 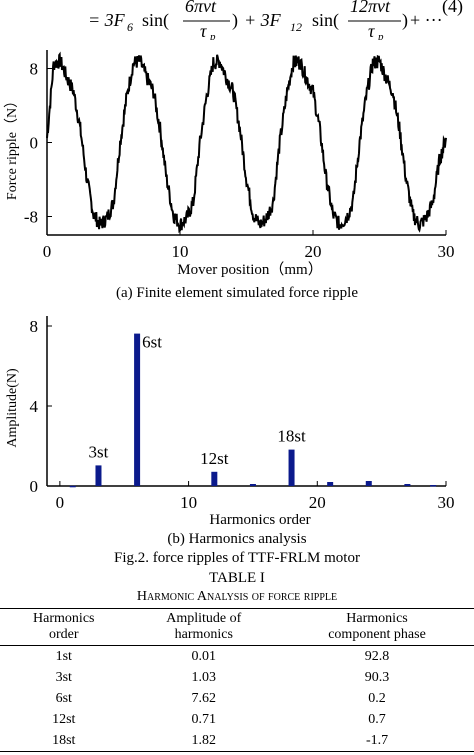 I want to click on chart-b-x-tick-label: 20, so click(x=317, y=502).